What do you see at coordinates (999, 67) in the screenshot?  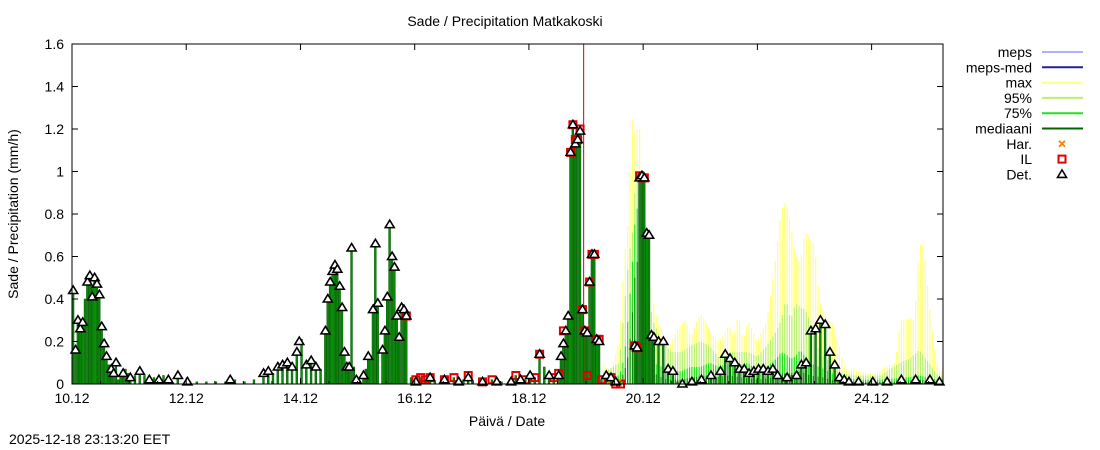 I see `legend-label: meps-med` at bounding box center [999, 67].